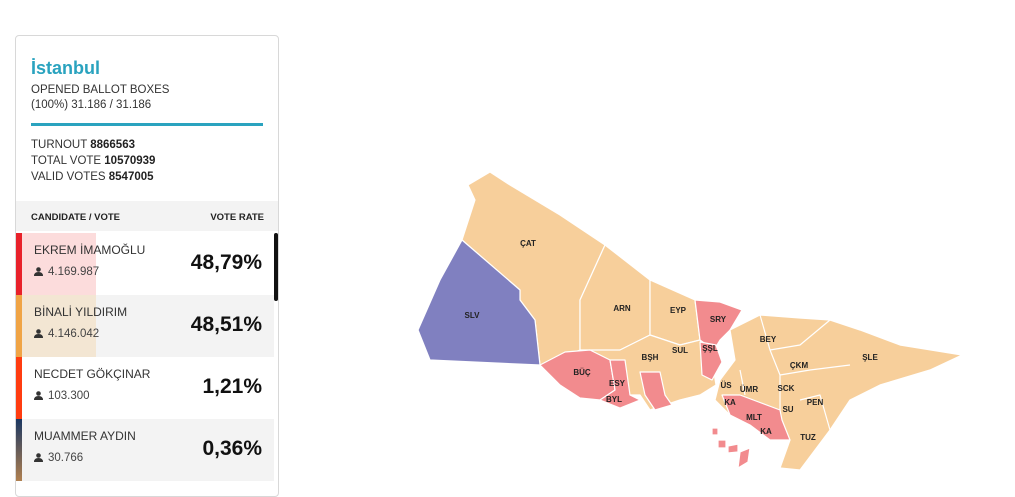 The width and height of the screenshot is (1015, 497). What do you see at coordinates (237, 217) in the screenshot?
I see `col-rate: VOTE RATE` at bounding box center [237, 217].